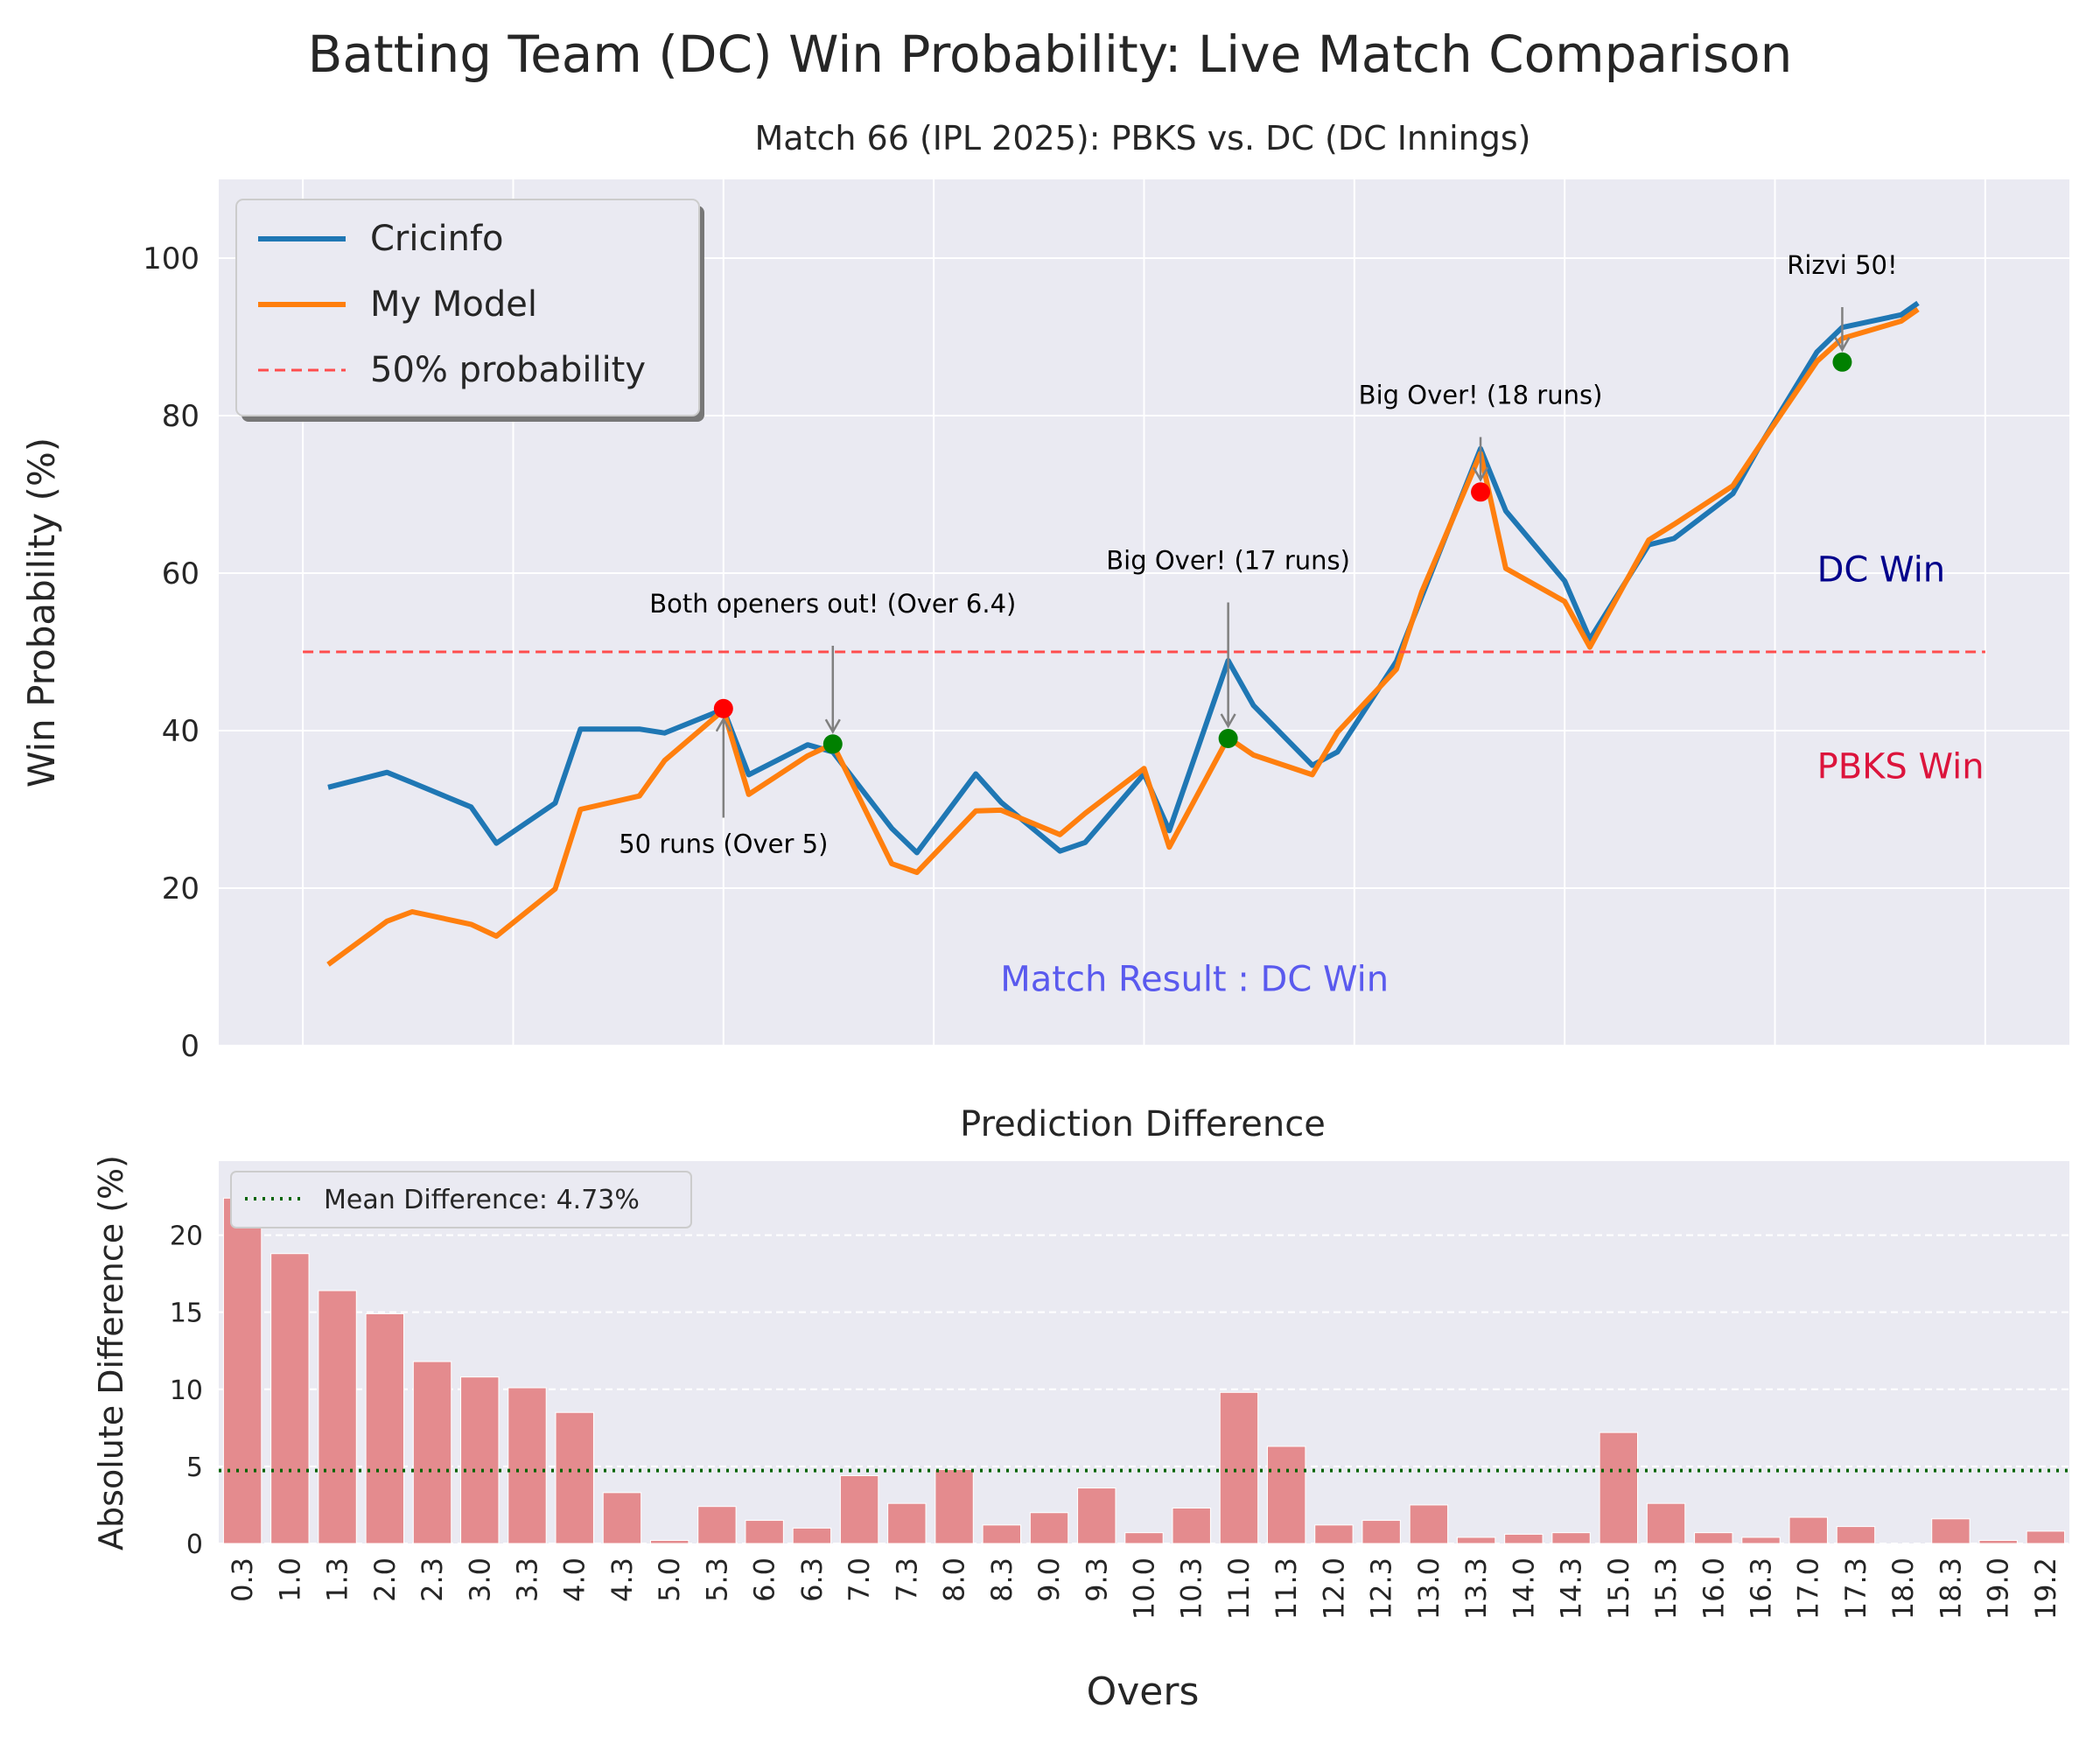 Image resolution: width=2100 pixels, height=1750 pixels. Describe the element at coordinates (954, 1580) in the screenshot. I see `bottom-x-tick-label: 8.0` at that location.